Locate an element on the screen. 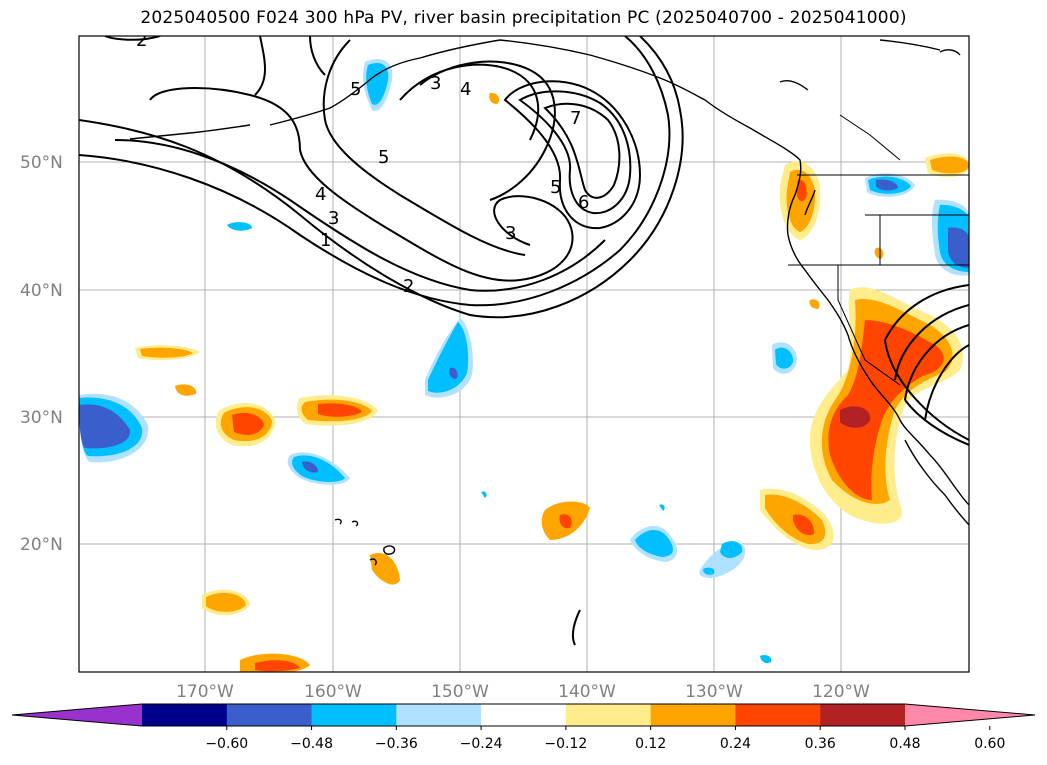 The width and height of the screenshot is (1047, 765). contour-label: 7 is located at coordinates (575, 118).